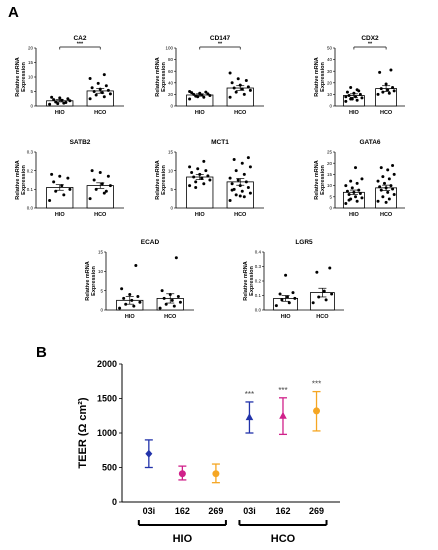  I want to click on y-tick-label: 0, so click(31, 106).